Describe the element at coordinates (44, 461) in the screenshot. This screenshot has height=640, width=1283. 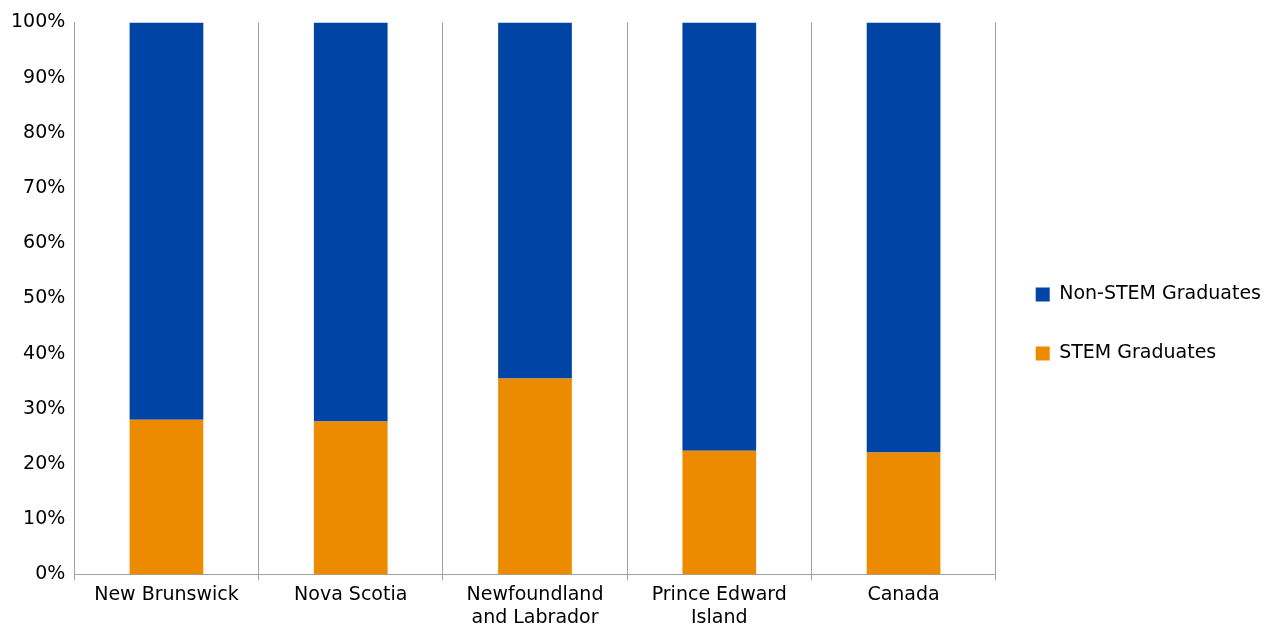
I see `y-tick-label: 20%` at that location.